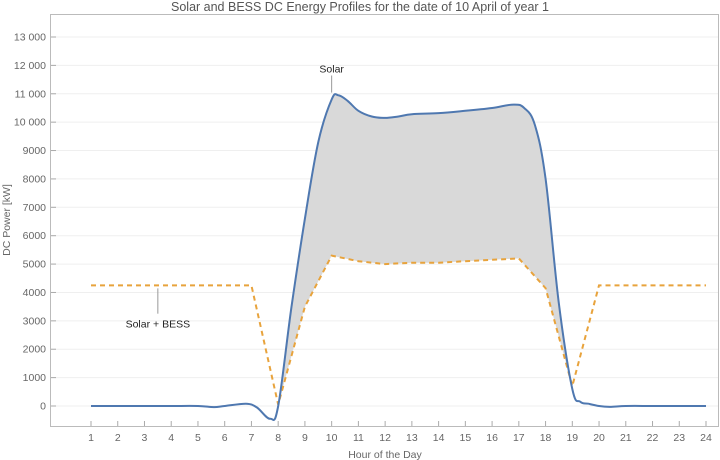  What do you see at coordinates (679, 438) in the screenshot?
I see `x-tick-label: 23` at bounding box center [679, 438].